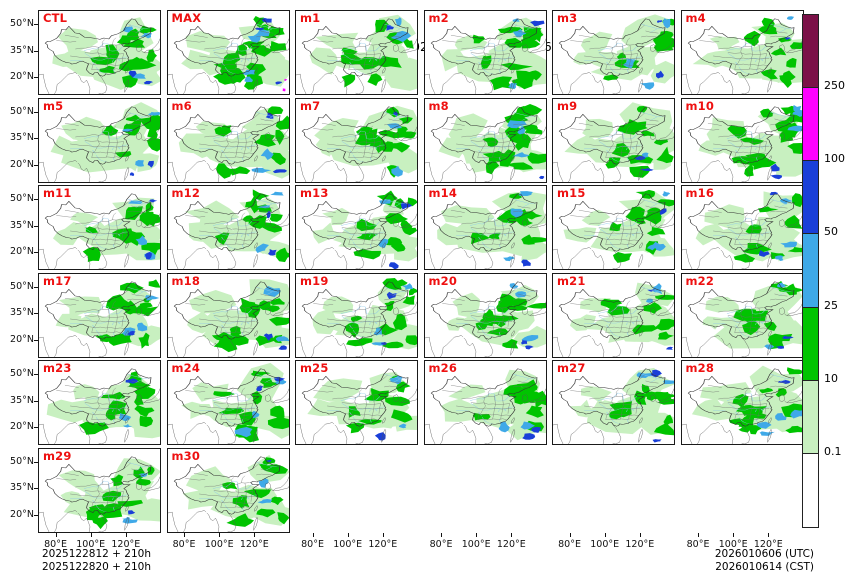  Describe the element at coordinates (57, 193) in the screenshot. I see `panel-label-m11: m11` at that location.